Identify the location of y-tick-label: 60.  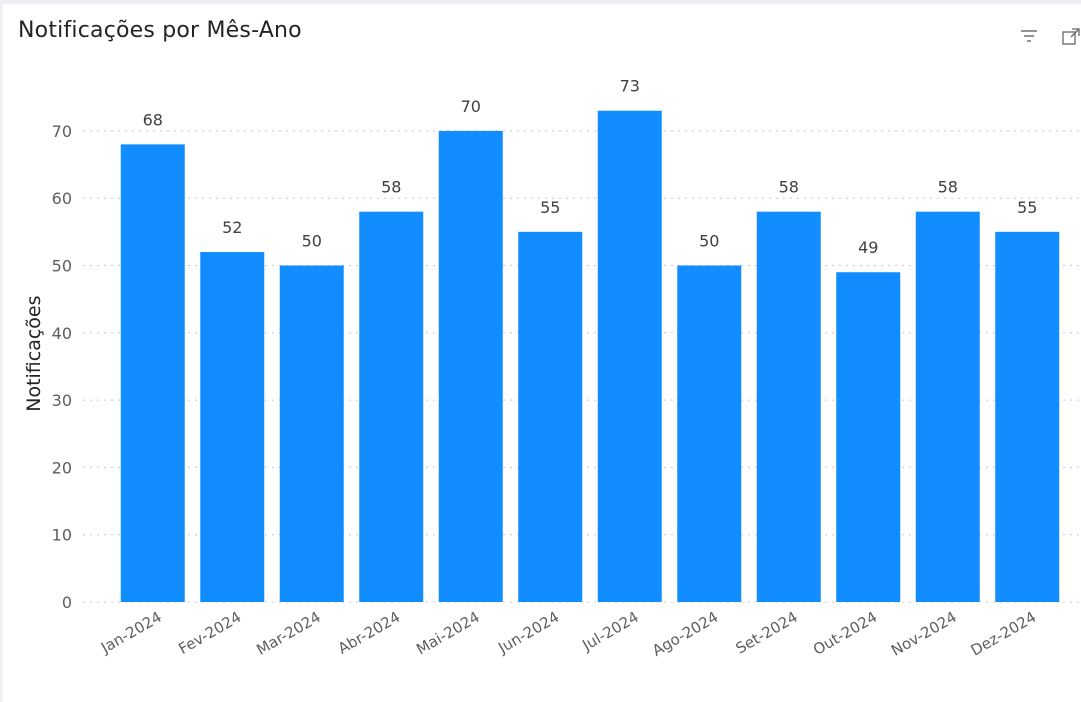
(62, 198).